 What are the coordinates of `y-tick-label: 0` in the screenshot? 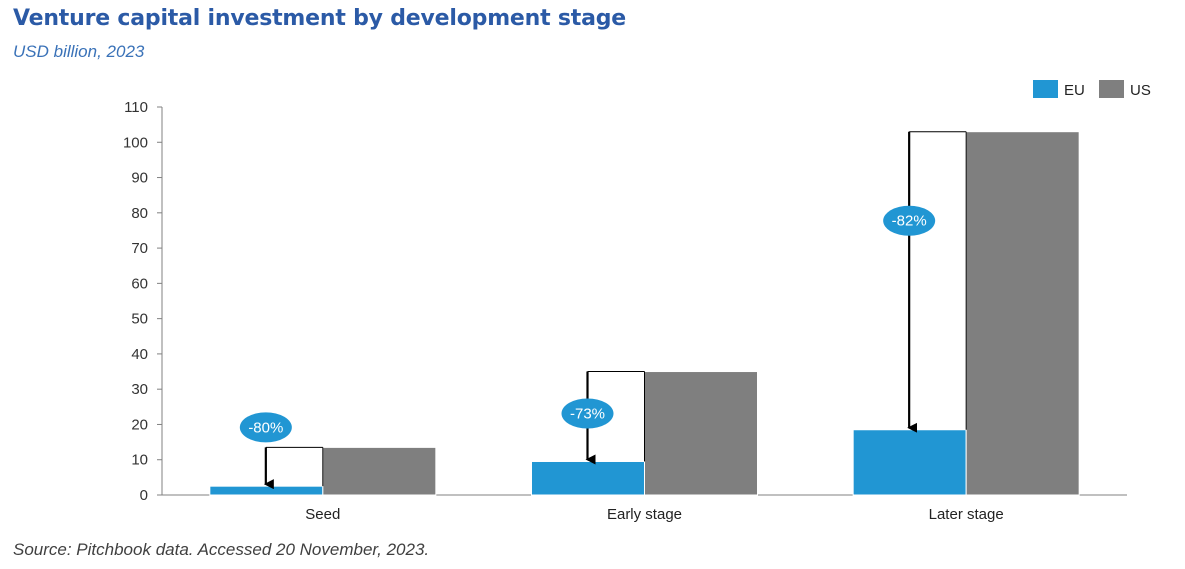 It's located at (144, 495).